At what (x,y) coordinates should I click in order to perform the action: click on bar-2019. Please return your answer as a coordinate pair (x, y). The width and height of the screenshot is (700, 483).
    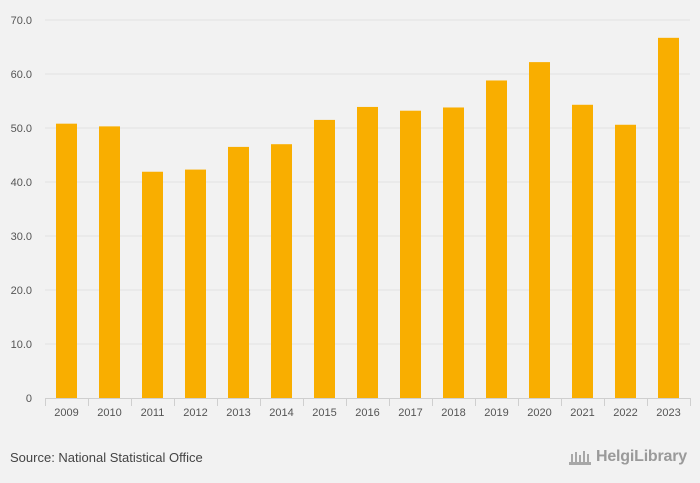
    Looking at the image, I should click on (496, 239).